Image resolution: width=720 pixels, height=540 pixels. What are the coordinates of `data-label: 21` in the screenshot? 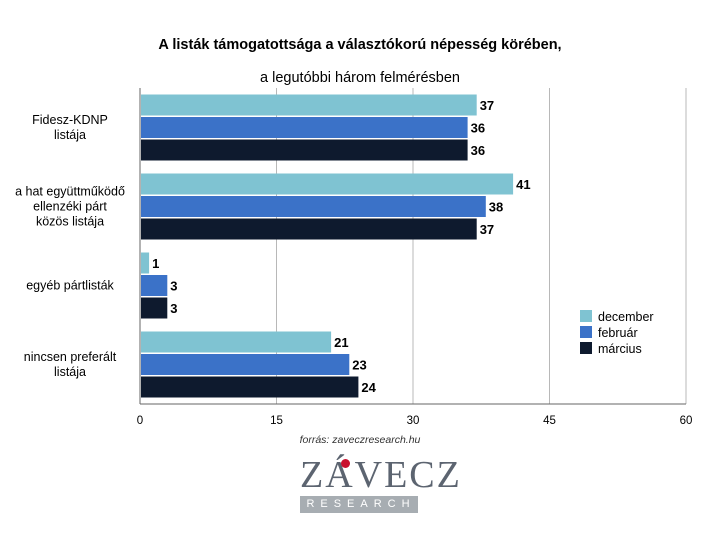 It's located at (341, 342).